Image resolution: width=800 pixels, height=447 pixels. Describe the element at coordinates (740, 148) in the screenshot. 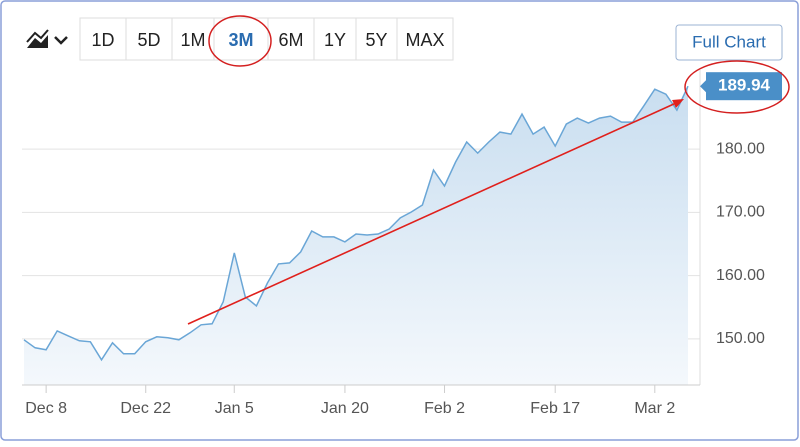

I see `y-tick-label: 180.00` at that location.